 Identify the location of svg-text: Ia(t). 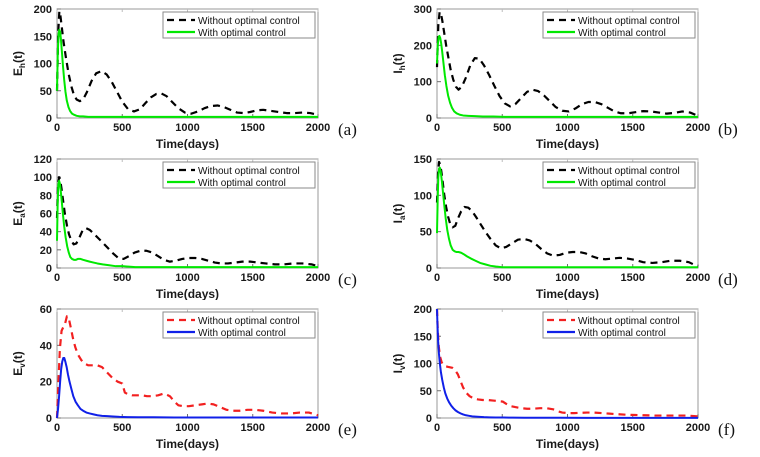
(399, 214).